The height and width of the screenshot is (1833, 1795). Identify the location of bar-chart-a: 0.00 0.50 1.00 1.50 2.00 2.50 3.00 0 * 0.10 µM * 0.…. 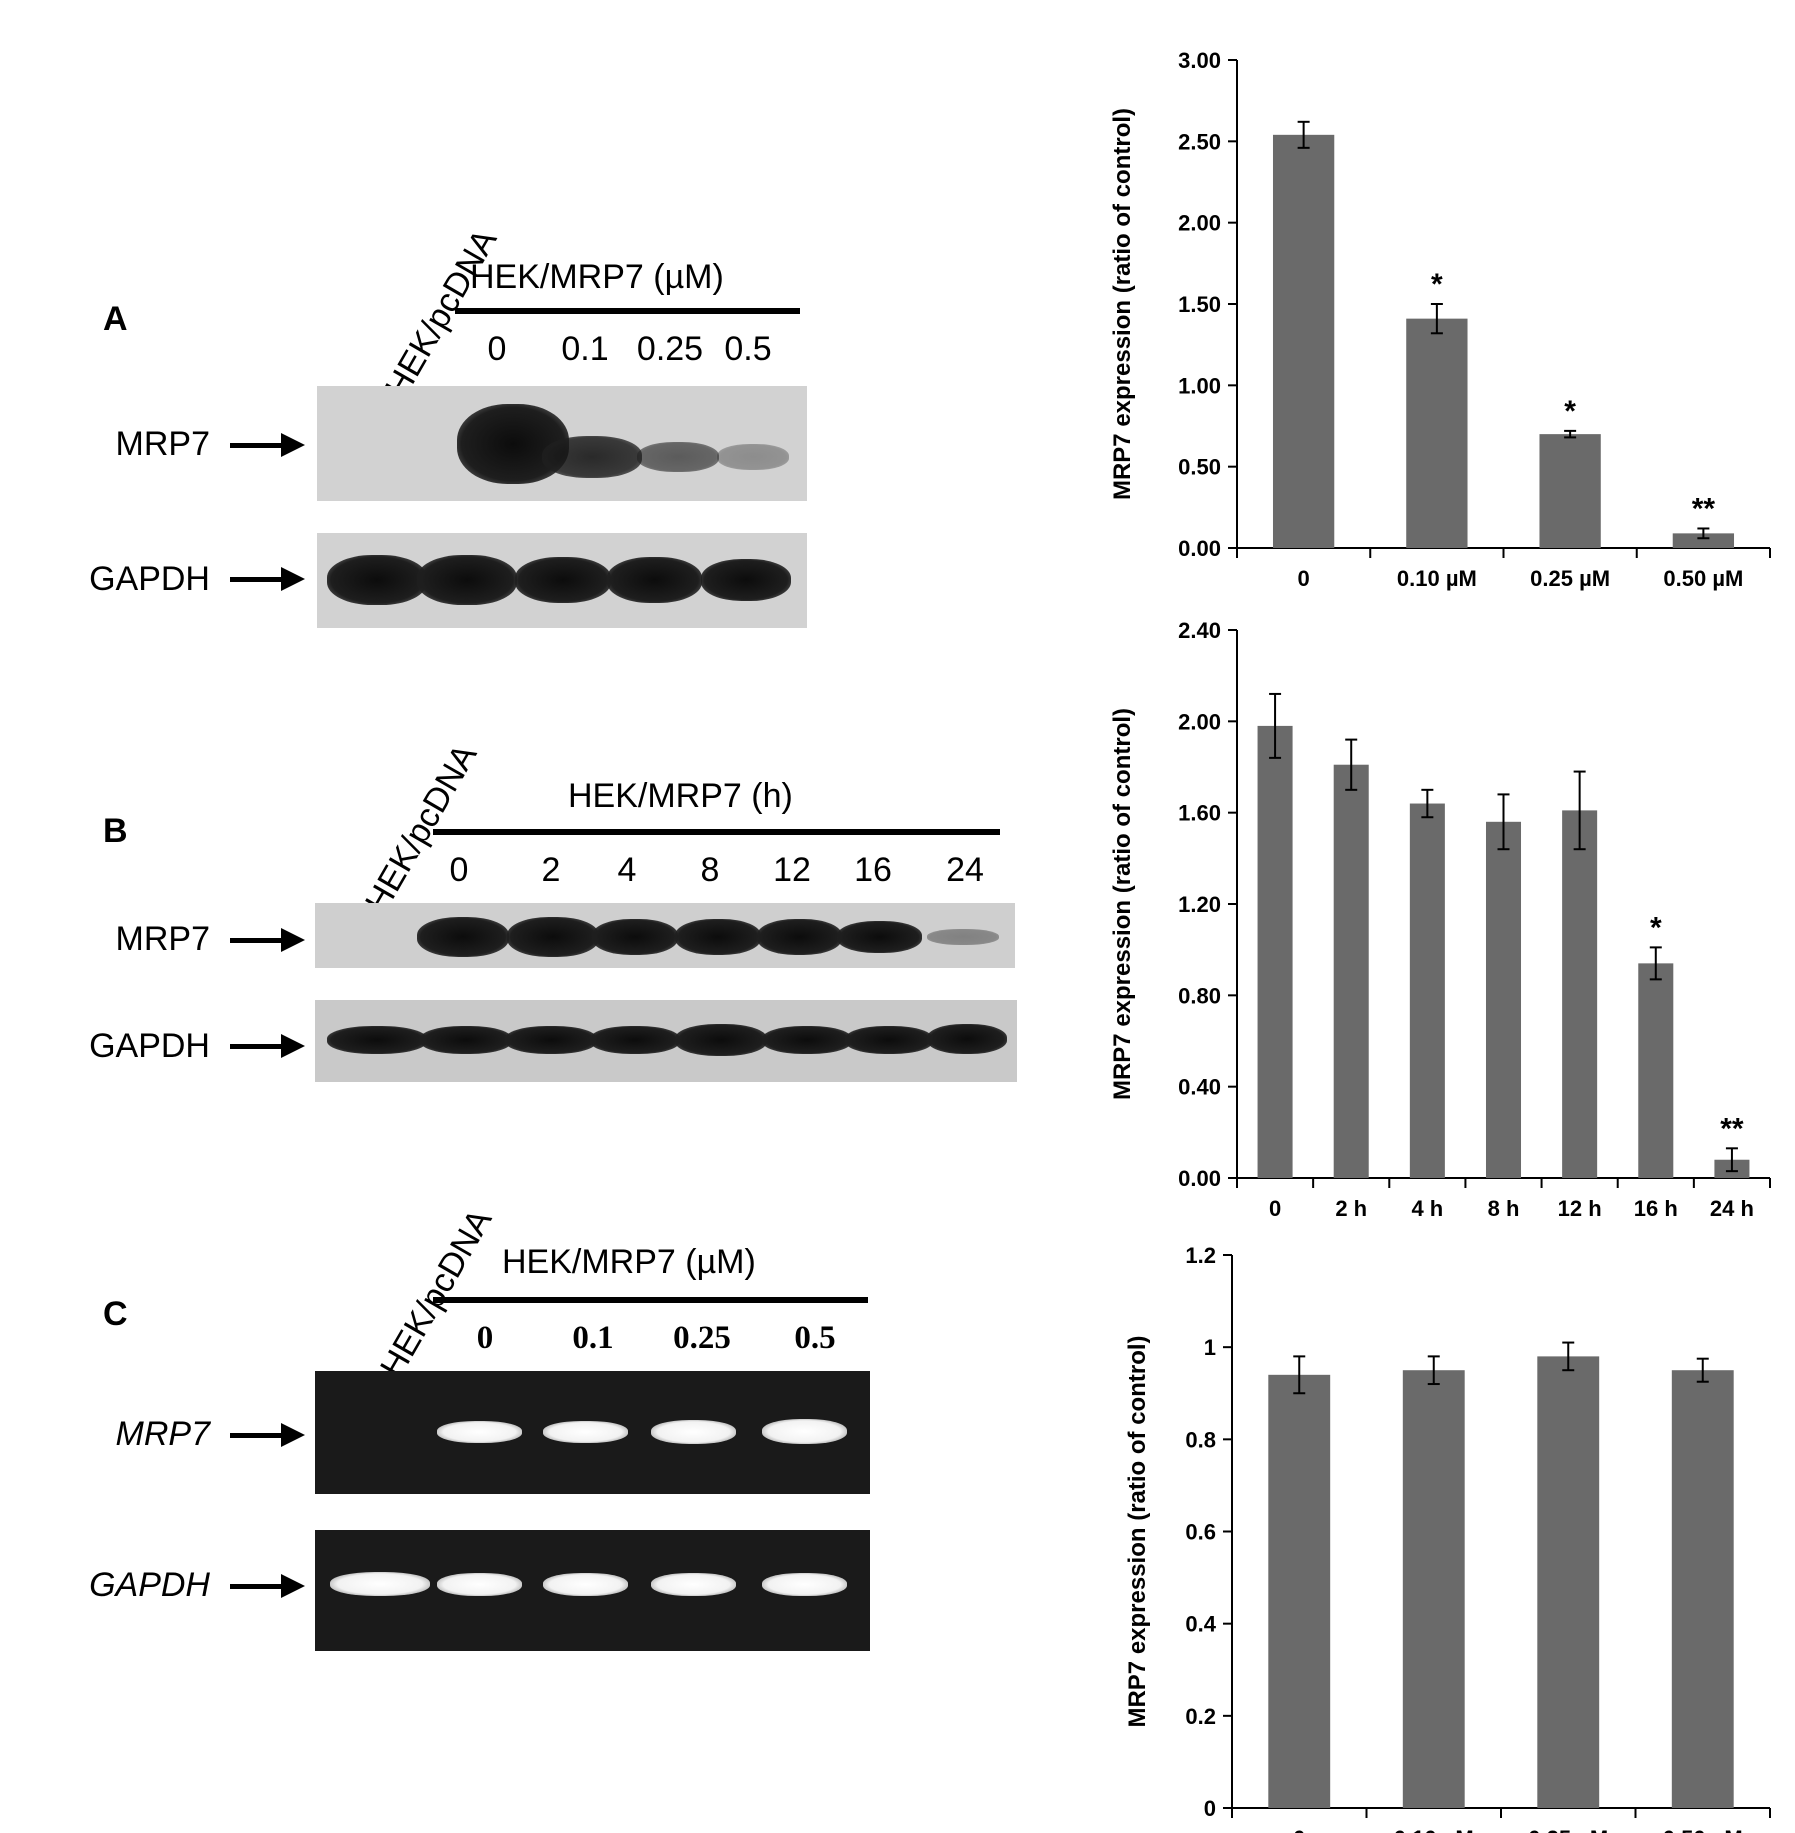
(1440, 319).